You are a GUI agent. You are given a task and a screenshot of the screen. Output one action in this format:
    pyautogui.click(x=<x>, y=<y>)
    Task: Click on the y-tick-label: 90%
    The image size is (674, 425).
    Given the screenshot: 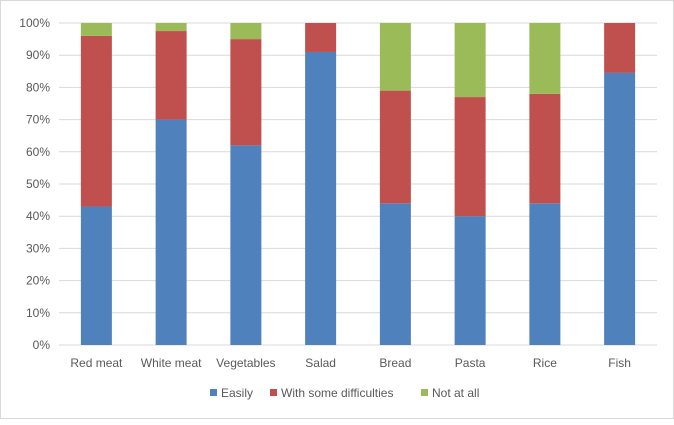 What is the action you would take?
    pyautogui.click(x=38, y=55)
    